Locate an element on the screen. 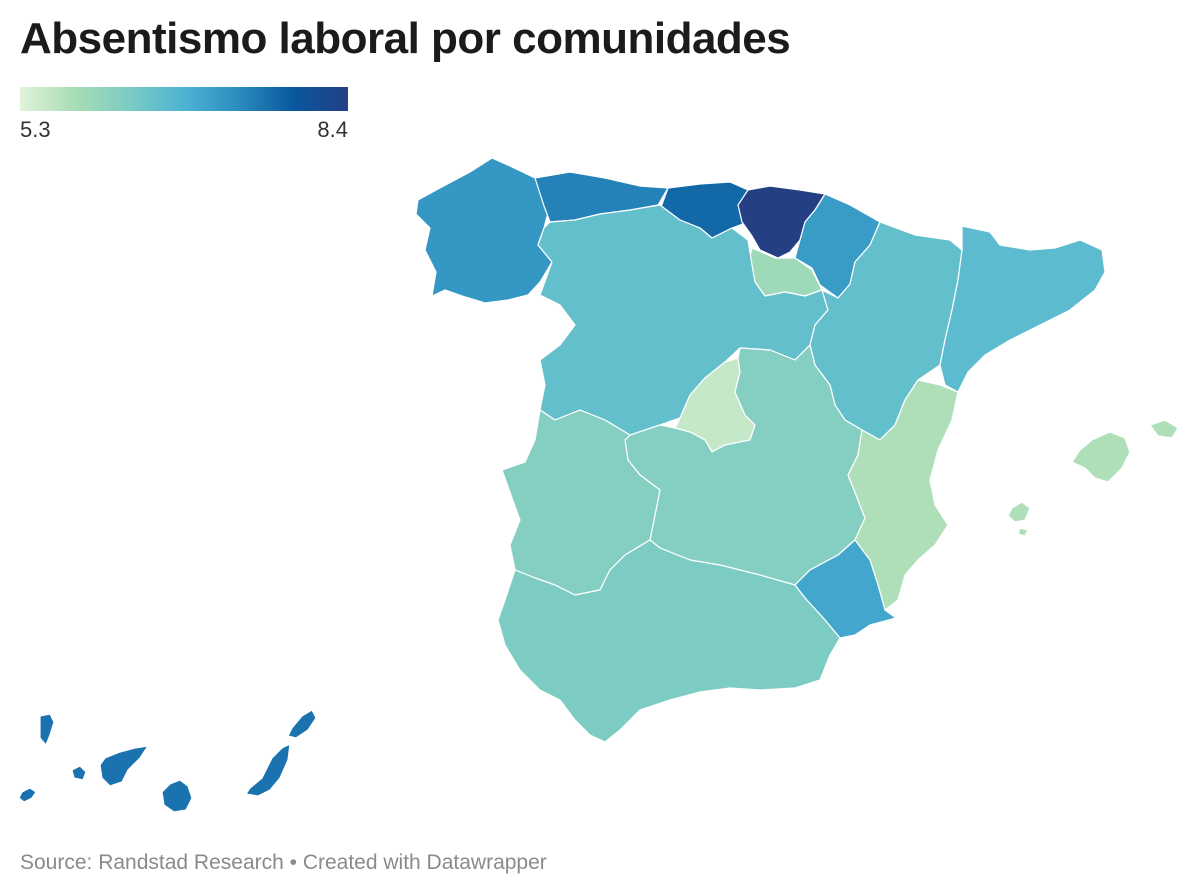 This screenshot has height=896, width=1200. legend-max-label: 8.4 is located at coordinates (332, 129).